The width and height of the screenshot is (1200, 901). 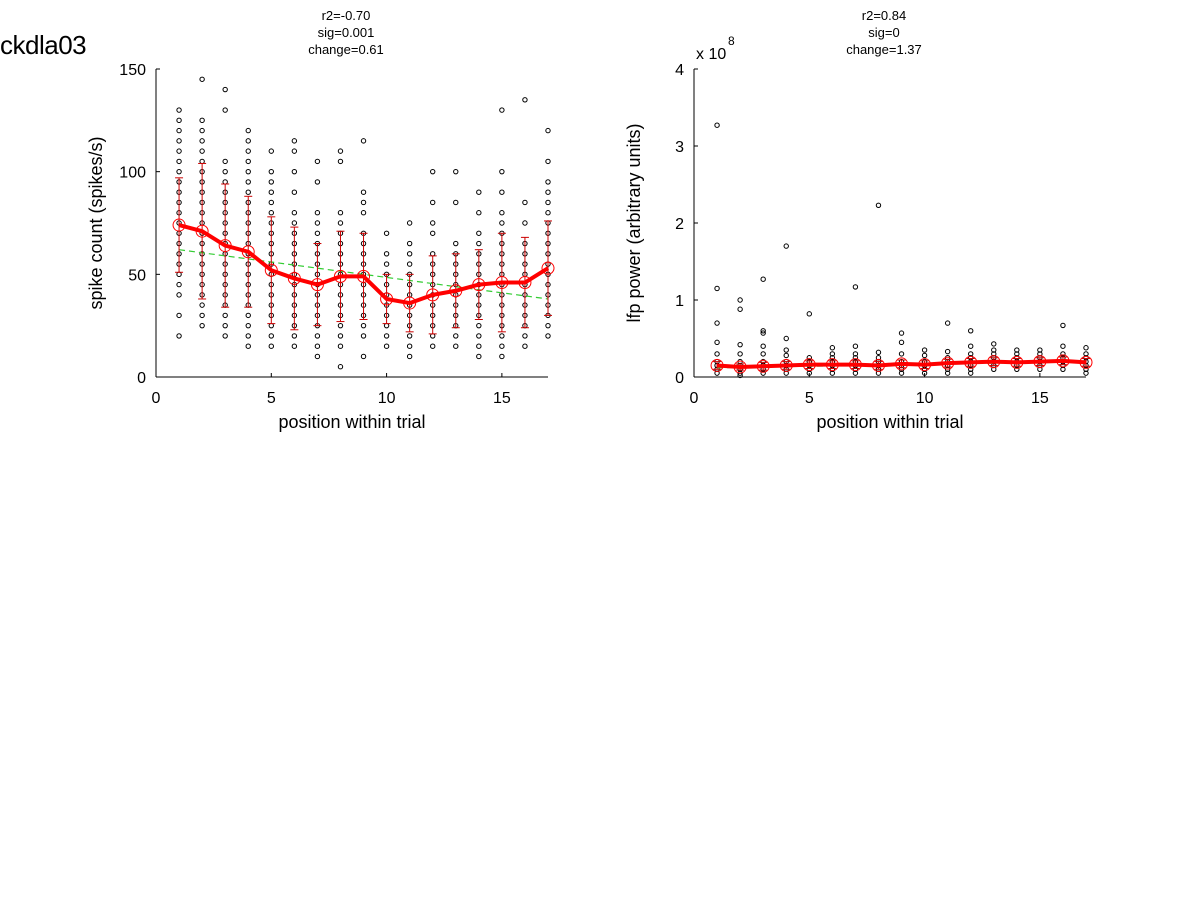 What do you see at coordinates (883, 32) in the screenshot?
I see `stat-line: sig=0` at bounding box center [883, 32].